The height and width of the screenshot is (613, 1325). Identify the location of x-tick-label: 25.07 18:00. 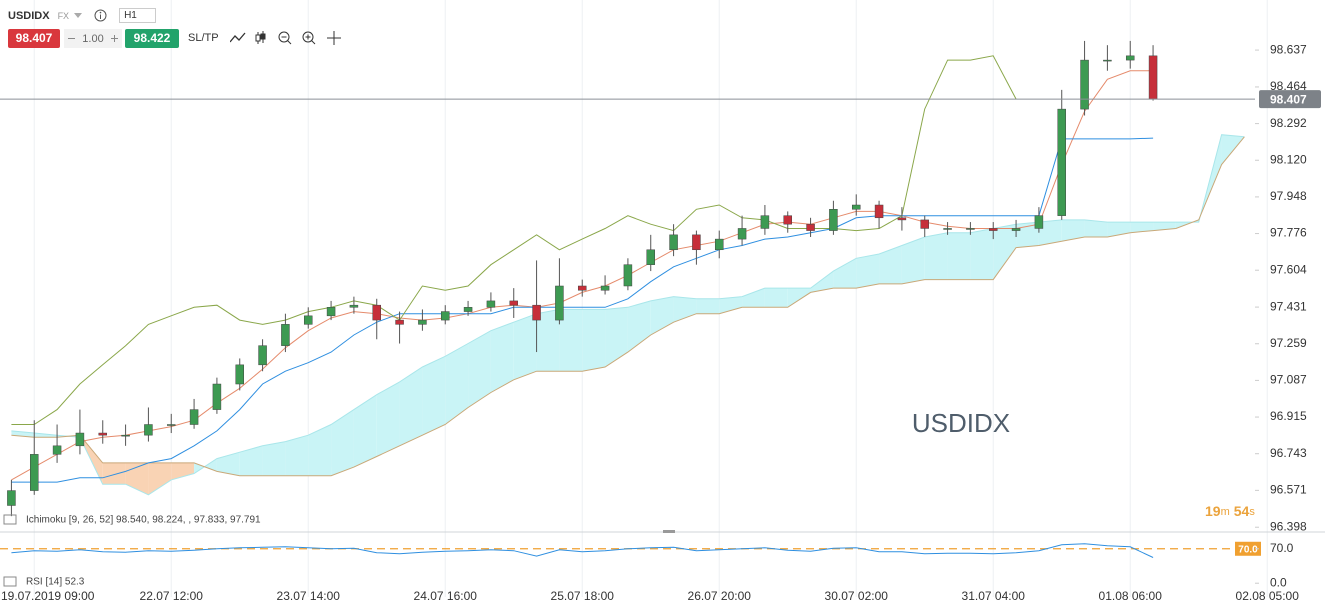
(583, 596).